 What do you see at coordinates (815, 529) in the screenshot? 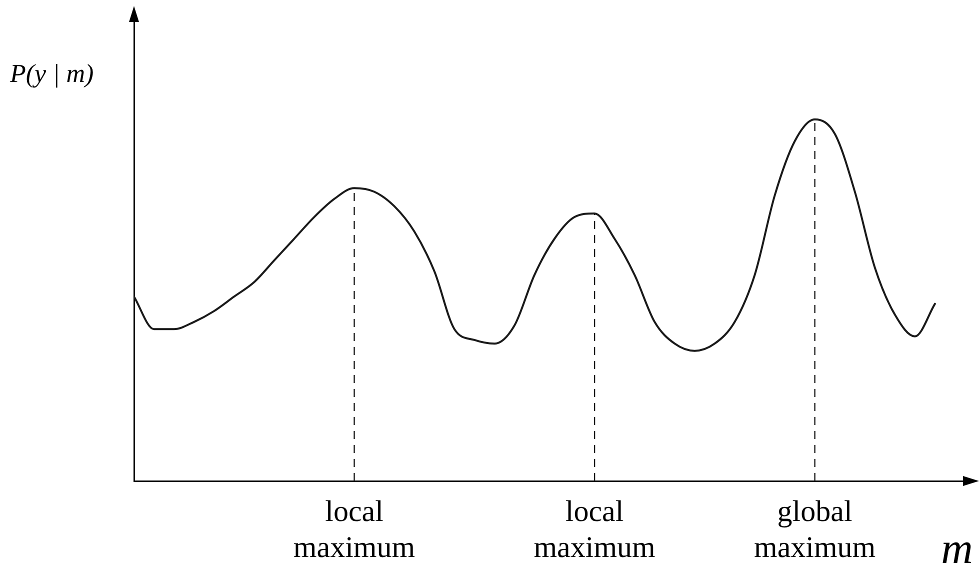
I see `x-tick-label: global maximum` at bounding box center [815, 529].